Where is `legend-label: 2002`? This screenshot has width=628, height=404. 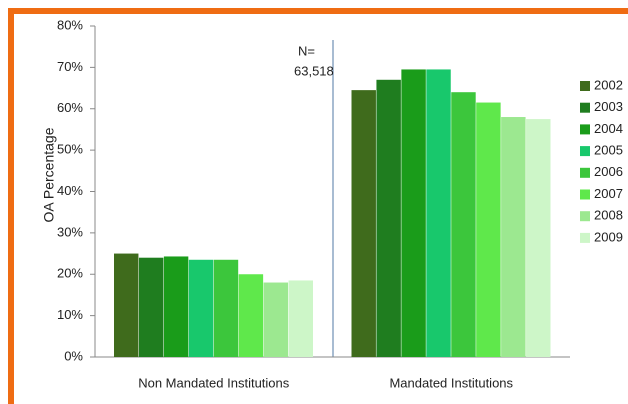 legend-label: 2002 is located at coordinates (608, 84).